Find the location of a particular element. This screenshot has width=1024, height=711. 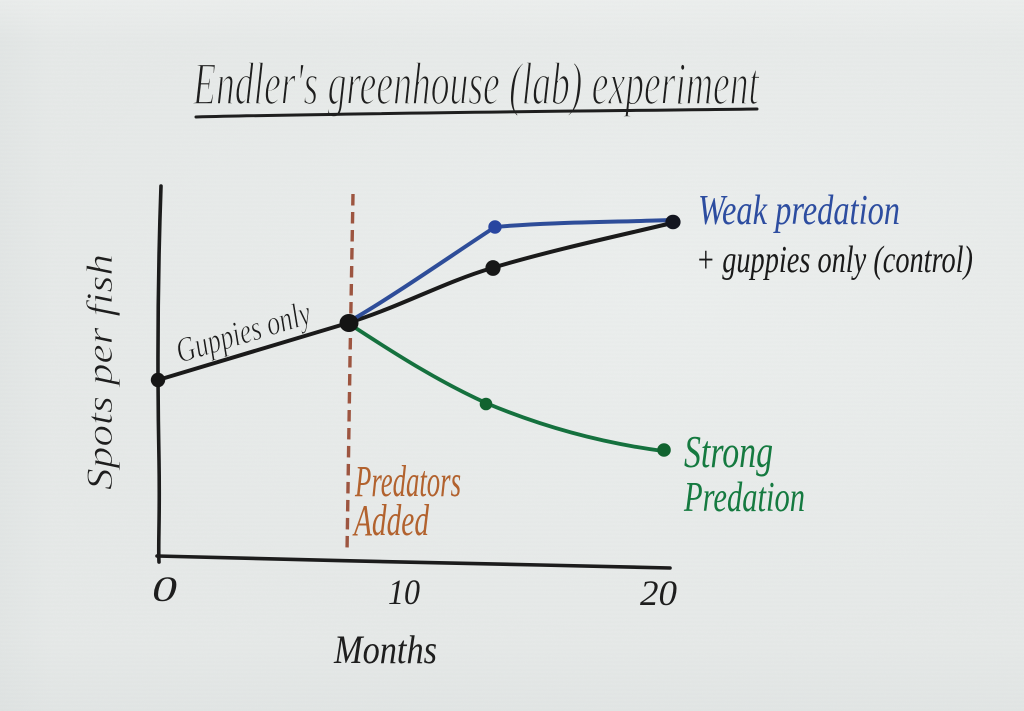

svg-text: 10 is located at coordinates (404, 592).